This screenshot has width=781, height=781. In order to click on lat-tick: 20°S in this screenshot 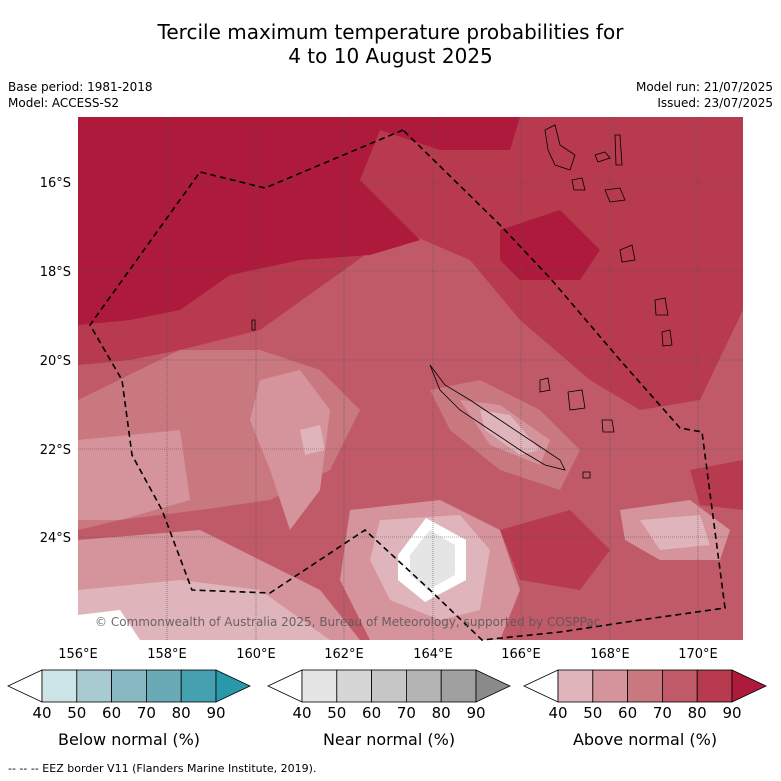, I will do `click(55, 361)`.